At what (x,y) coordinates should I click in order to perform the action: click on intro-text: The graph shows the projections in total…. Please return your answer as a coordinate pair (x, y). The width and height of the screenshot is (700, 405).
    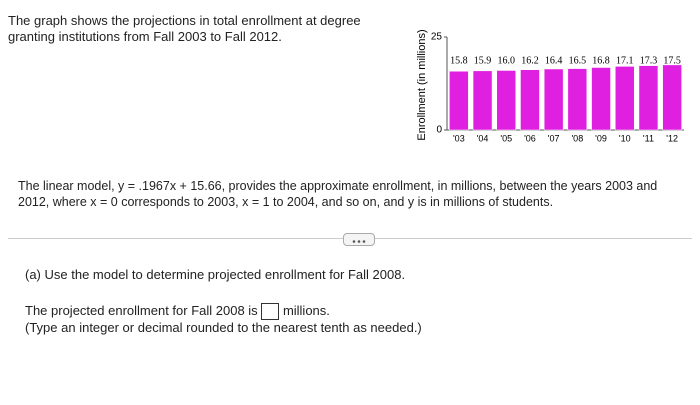
    Looking at the image, I should click on (184, 28).